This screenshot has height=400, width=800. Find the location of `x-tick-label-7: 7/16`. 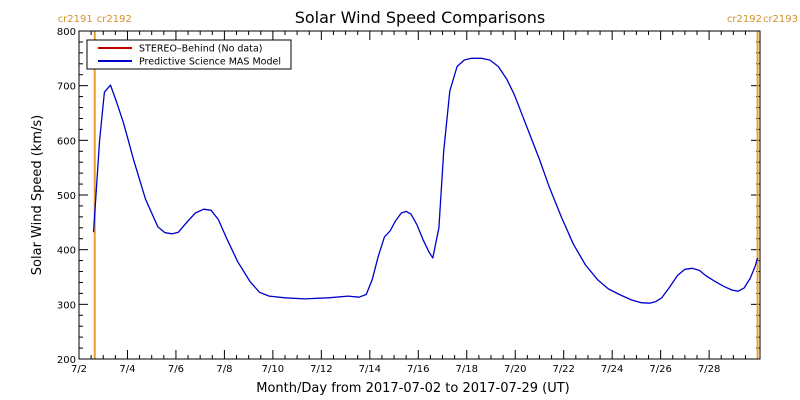

x-tick-label-7: 7/16 is located at coordinates (418, 369).